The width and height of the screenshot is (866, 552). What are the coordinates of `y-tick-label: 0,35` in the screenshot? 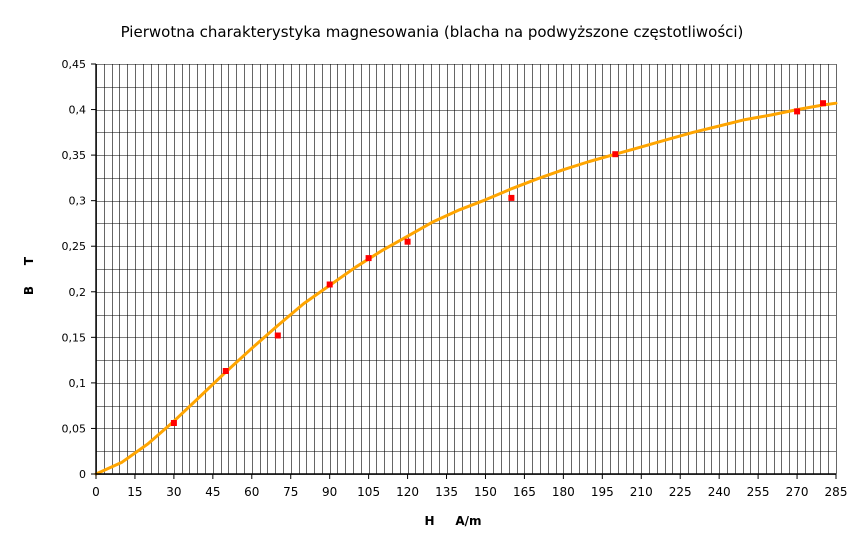 It's located at (74, 155).